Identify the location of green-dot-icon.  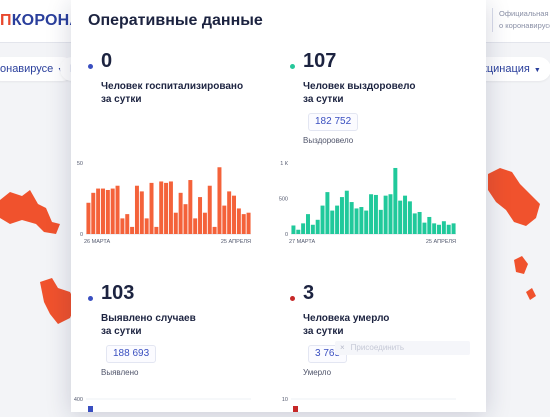
(292, 66).